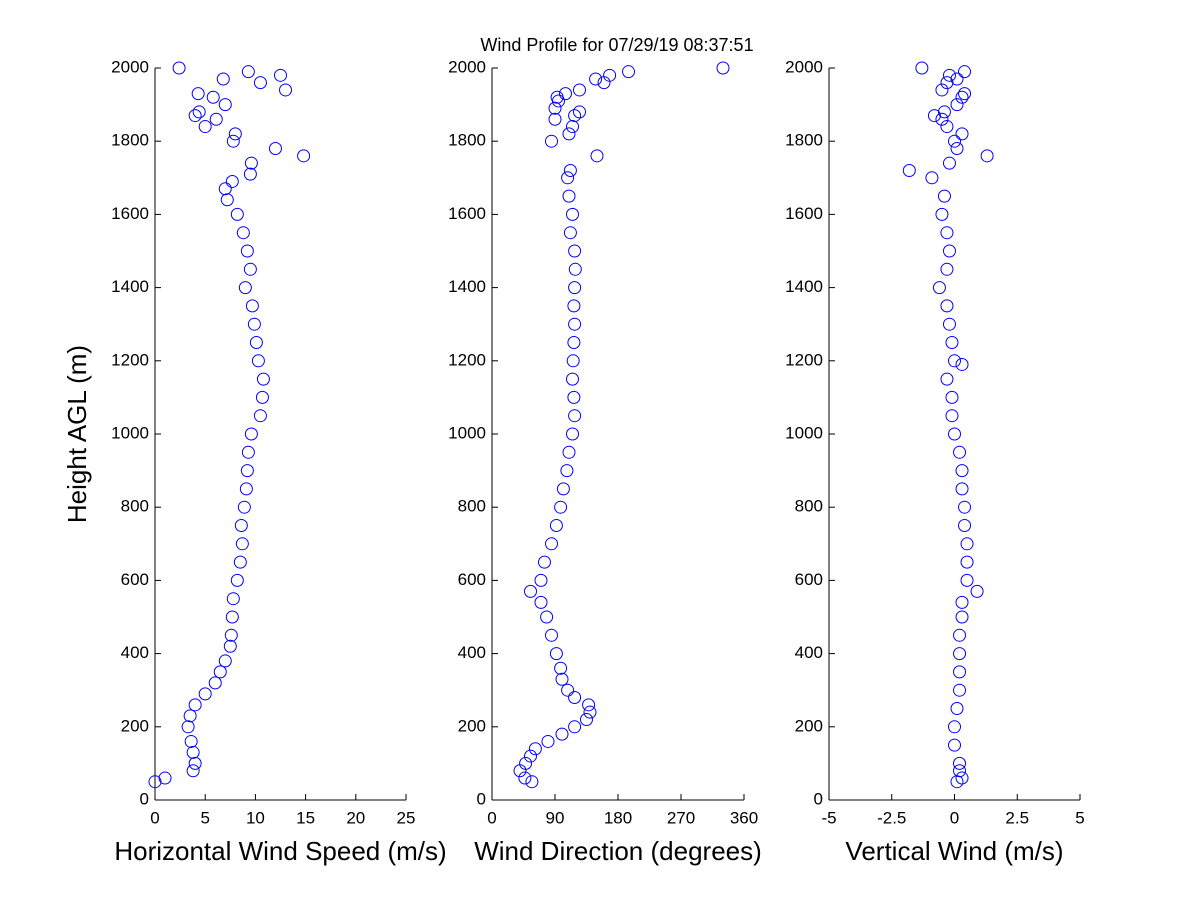 This screenshot has height=900, width=1200. What do you see at coordinates (744, 817) in the screenshot?
I see `x-tick-label: 360` at bounding box center [744, 817].